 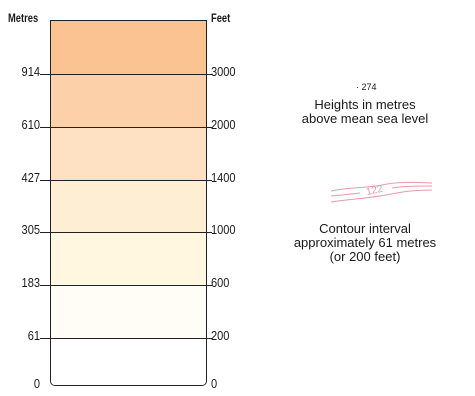 What do you see at coordinates (223, 124) in the screenshot?
I see `feet-label-2000: 2000` at bounding box center [223, 124].